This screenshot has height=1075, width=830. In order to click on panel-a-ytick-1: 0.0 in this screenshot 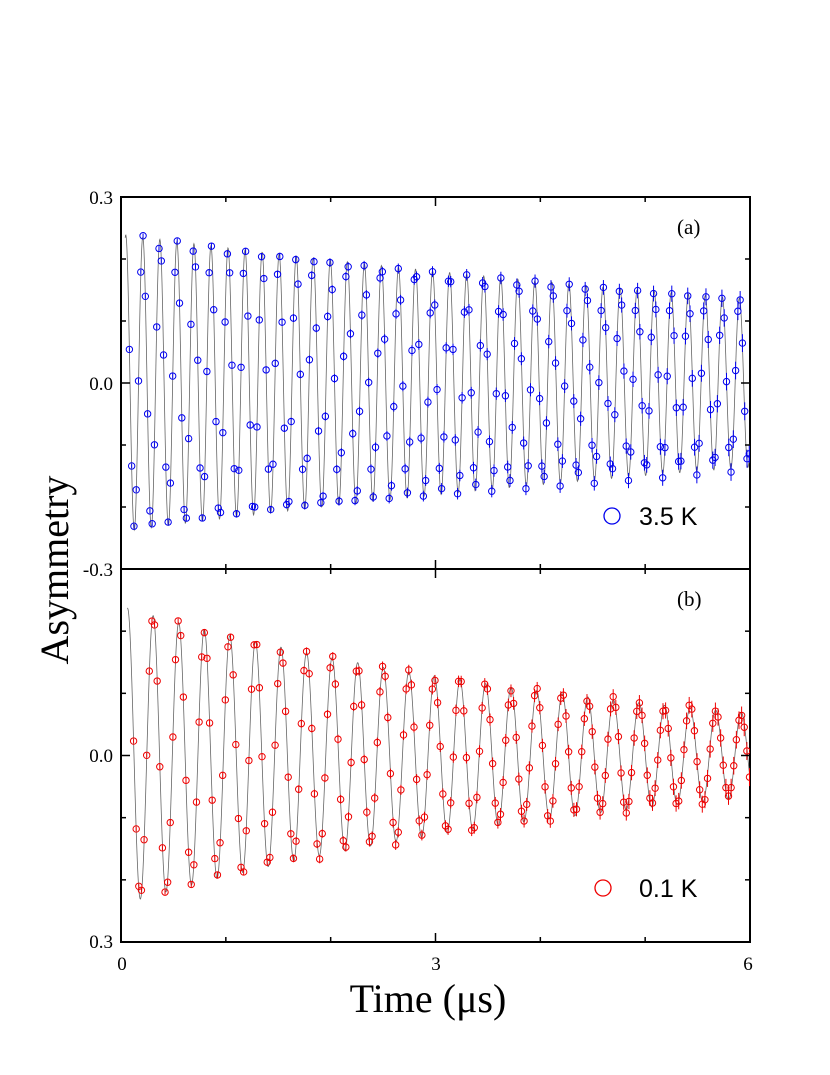, I will do `click(101, 384)`.